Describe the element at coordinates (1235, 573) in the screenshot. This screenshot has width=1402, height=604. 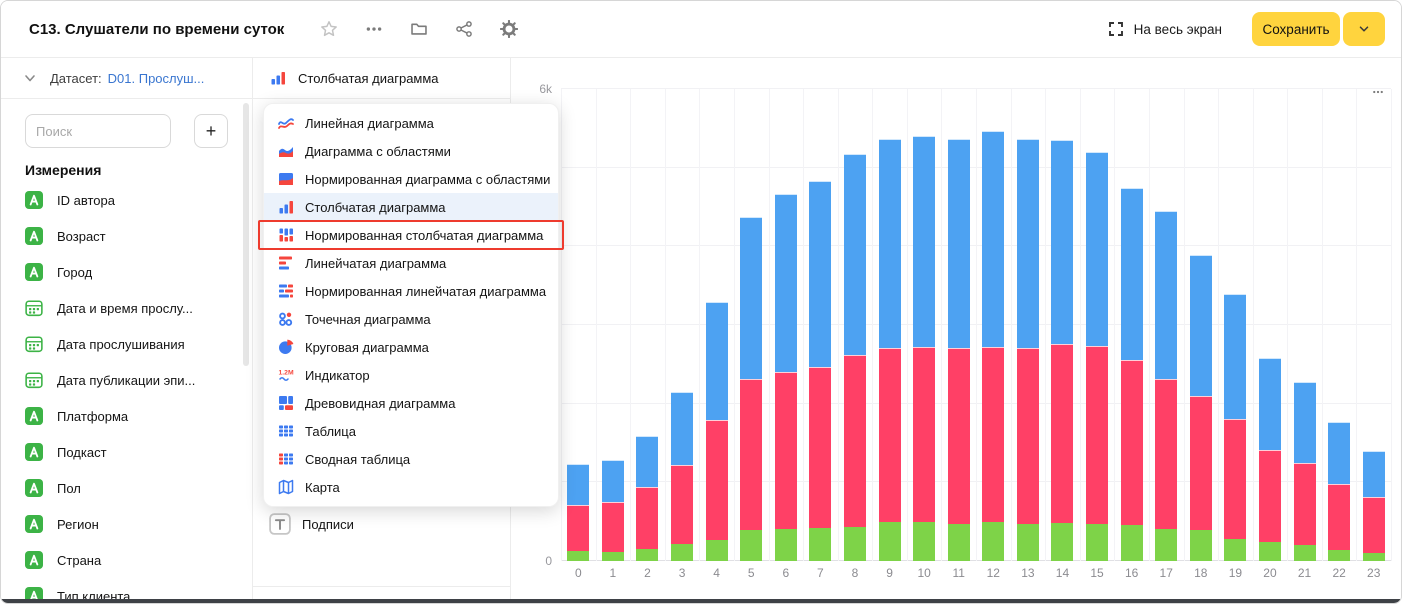
I see `x-axis-label: 19` at that location.